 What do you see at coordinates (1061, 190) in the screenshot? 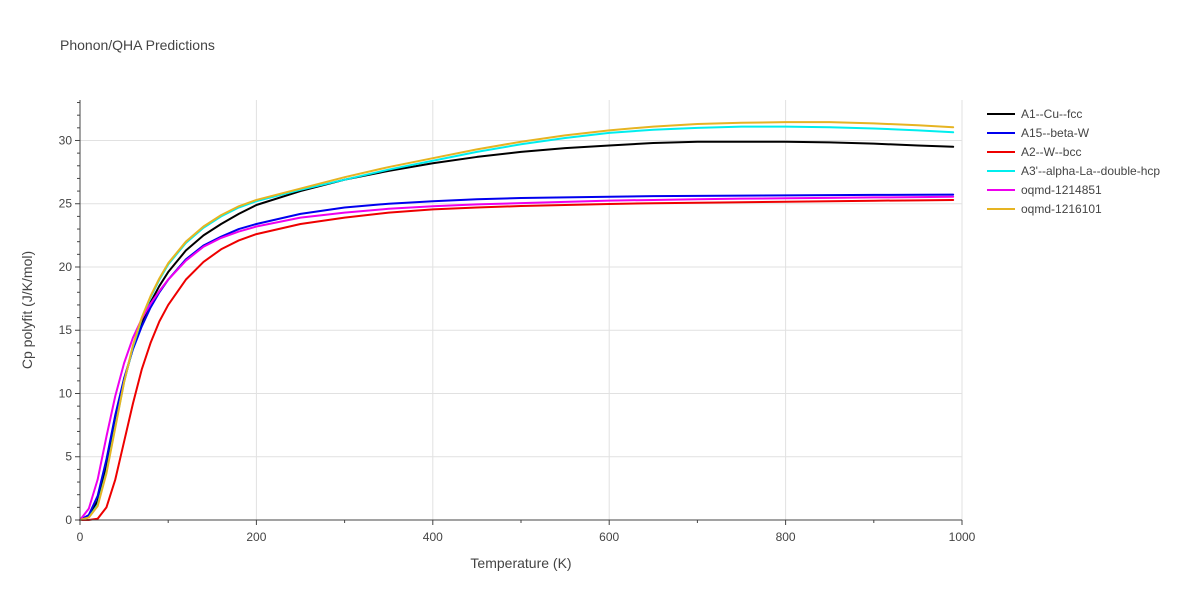
I see `legend-label-4: oqmd-1214851` at bounding box center [1061, 190].